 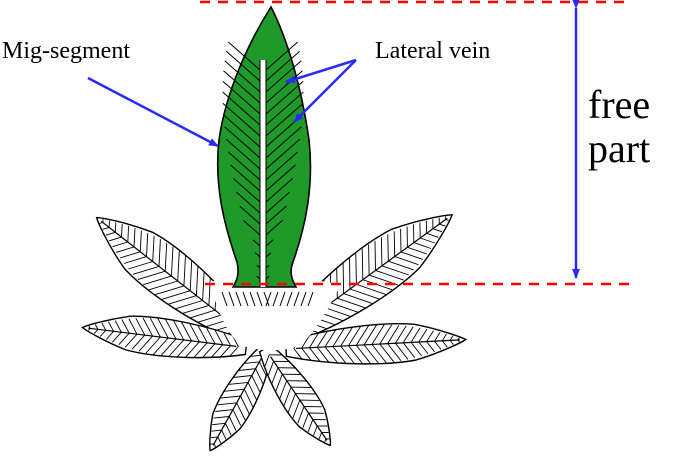 What do you see at coordinates (241, 398) in the screenshot?
I see `left-lower-lobe` at bounding box center [241, 398].